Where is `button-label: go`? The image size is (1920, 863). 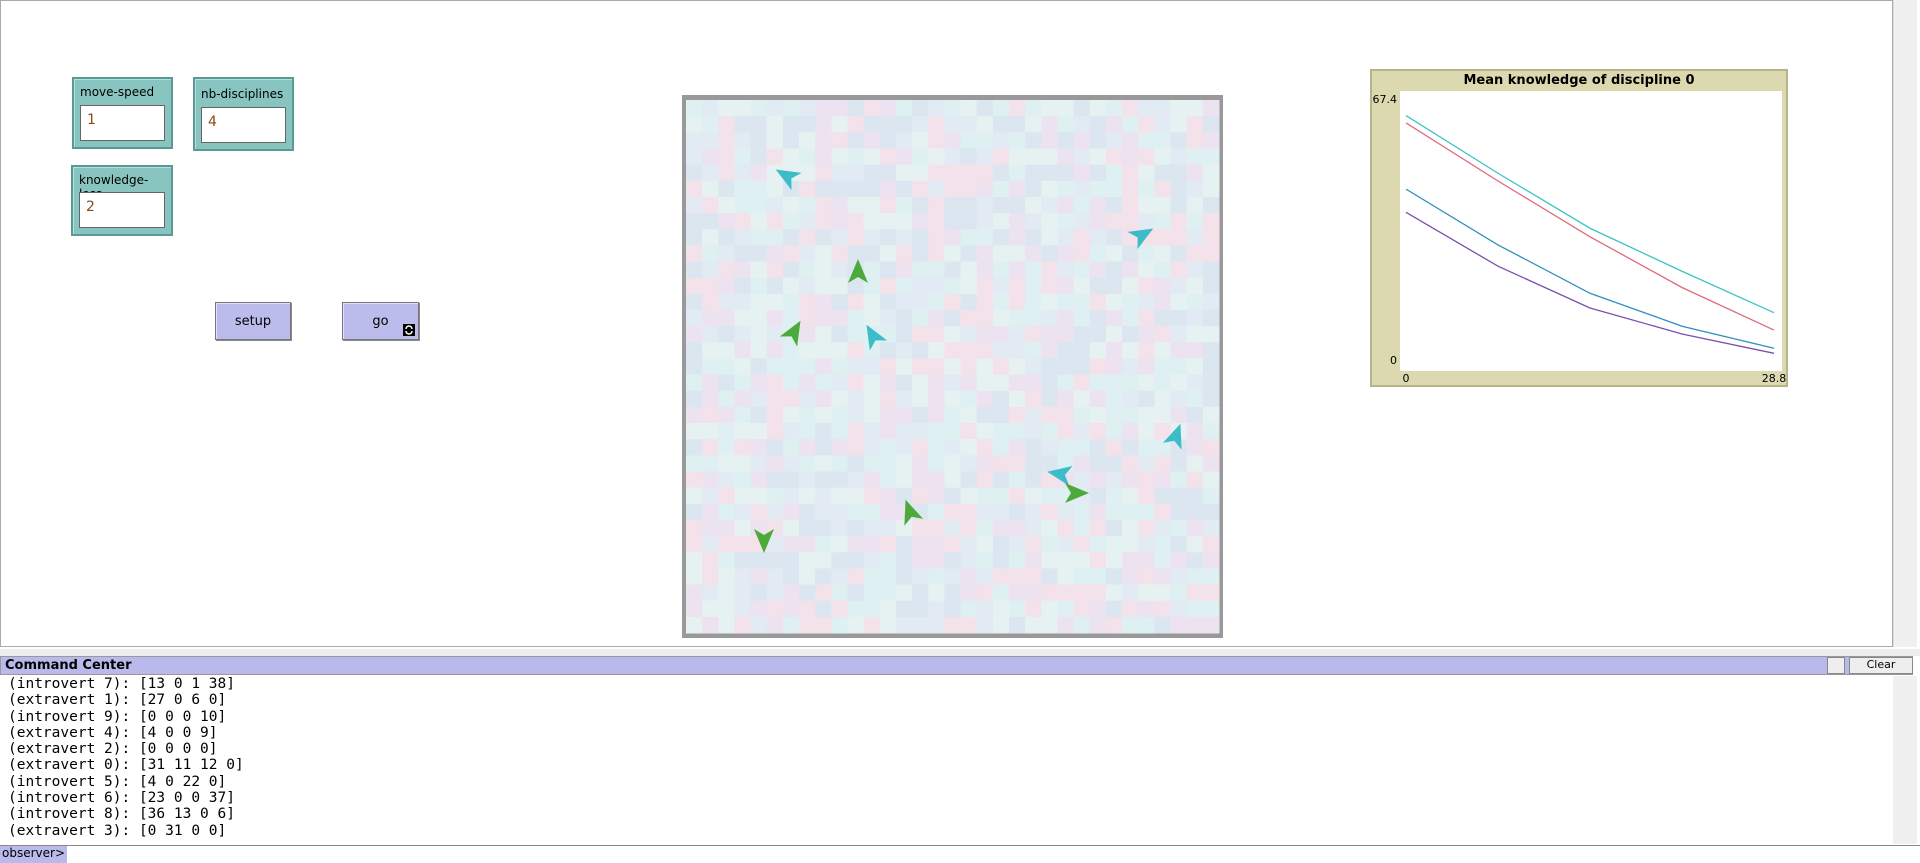 button-label: go is located at coordinates (380, 321).